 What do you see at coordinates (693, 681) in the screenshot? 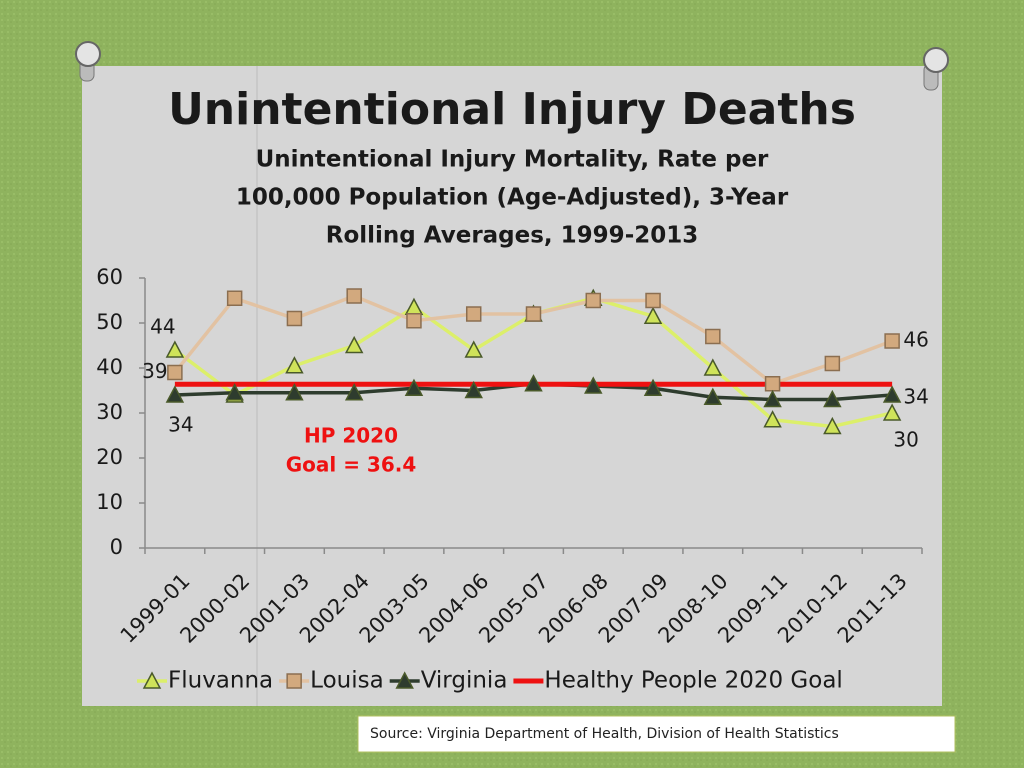
I see `legend-label: Healthy People 2020 Goal` at bounding box center [693, 681].